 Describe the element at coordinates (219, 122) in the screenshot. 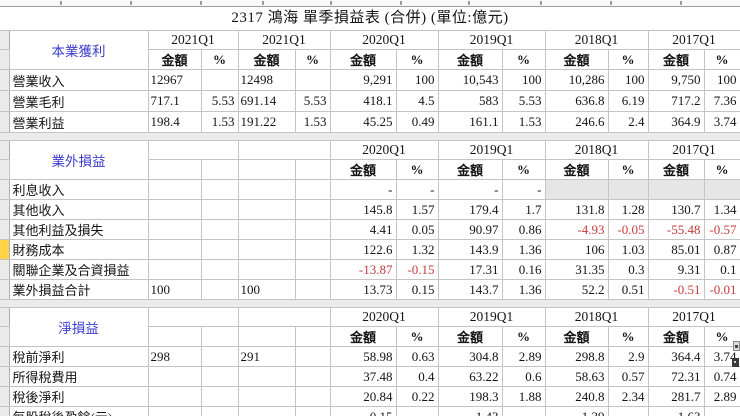

I see `value-cell: 1.53` at that location.